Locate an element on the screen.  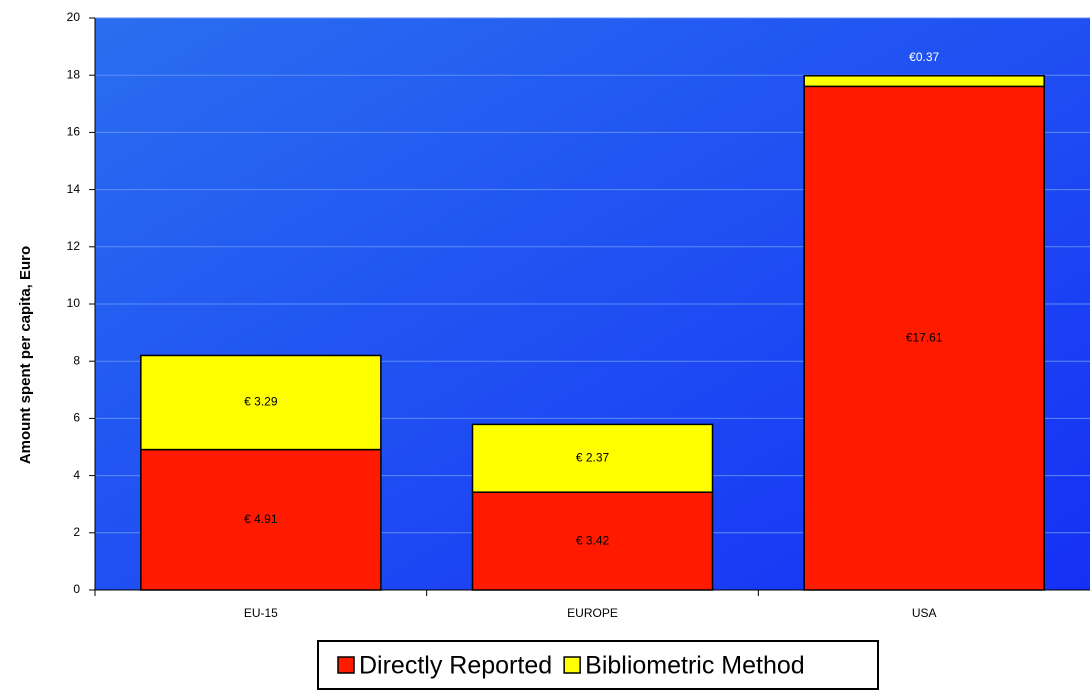
value-label: € 3.29 is located at coordinates (261, 402).